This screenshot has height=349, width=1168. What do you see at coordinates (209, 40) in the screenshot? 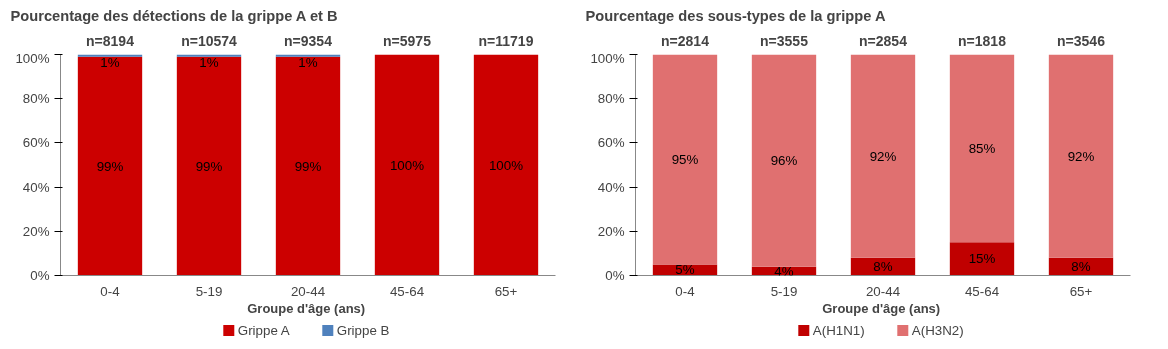
I see `annotation: n=10574` at bounding box center [209, 40].